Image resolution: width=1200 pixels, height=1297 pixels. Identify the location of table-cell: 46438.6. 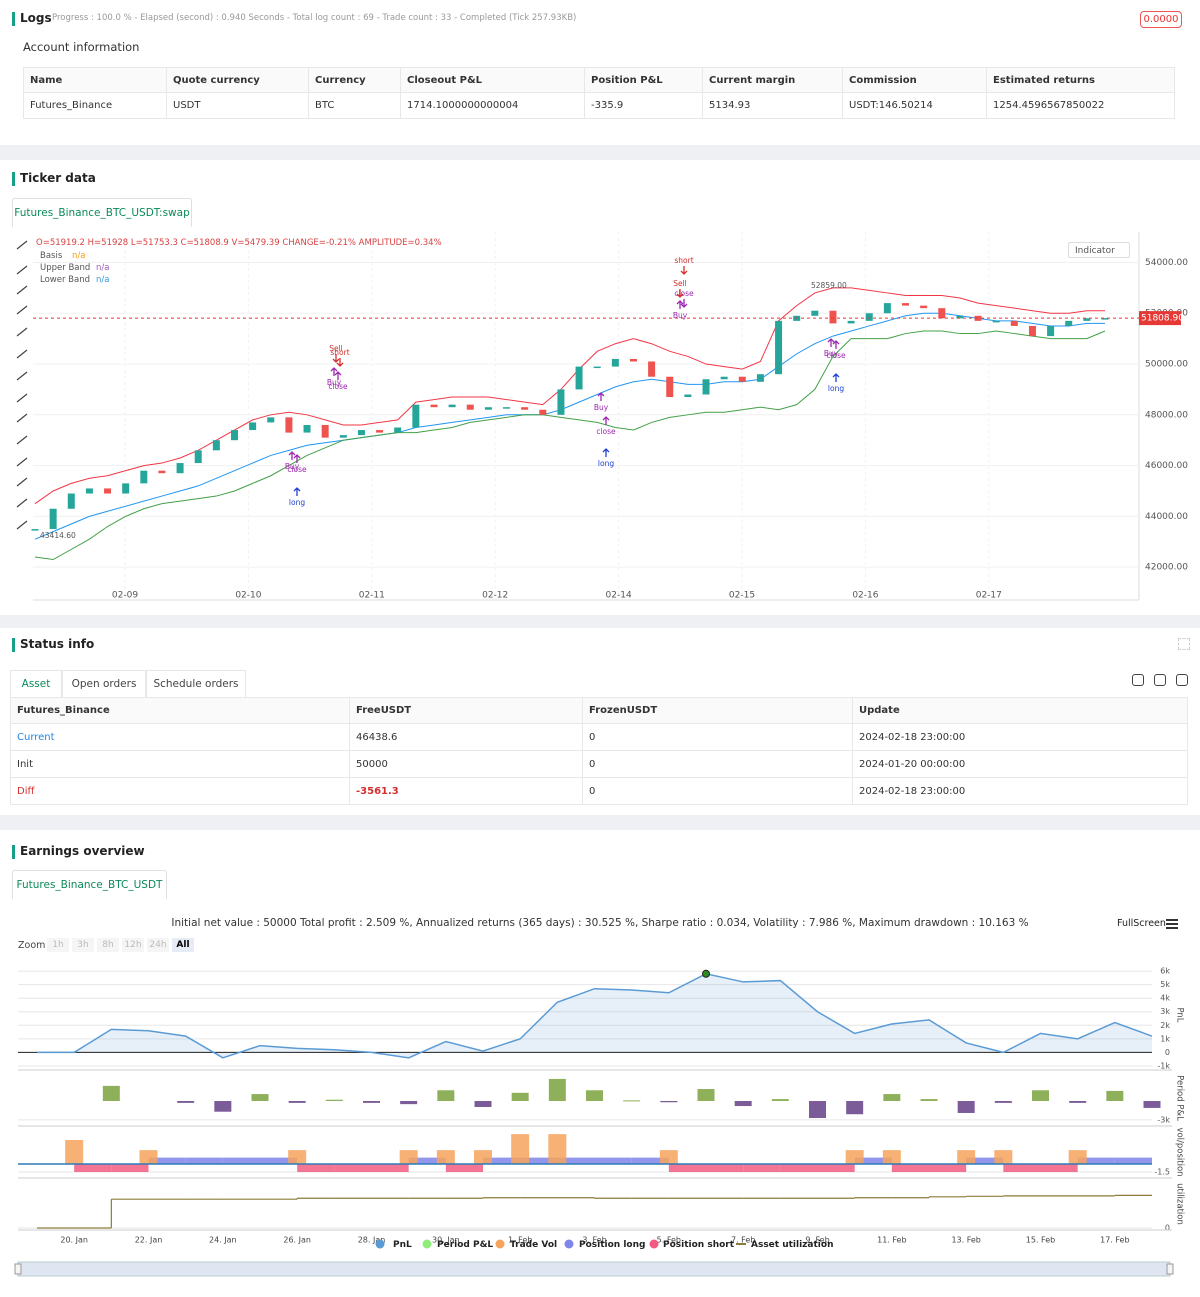
(466, 737).